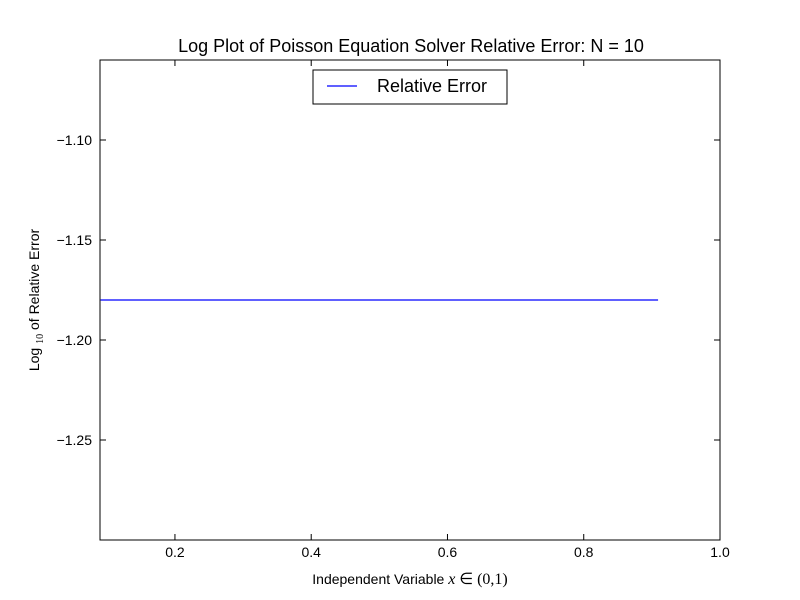  I want to click on x-axis-label: Independent Variable x ∈ (0,1), so click(409, 579).